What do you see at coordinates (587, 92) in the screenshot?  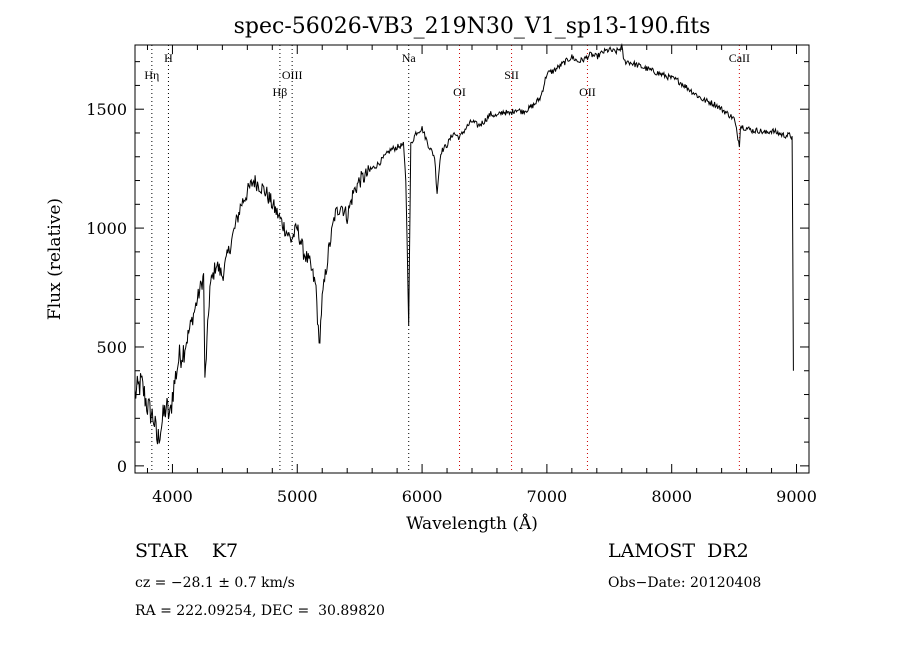 I see `line-label-7: OII` at bounding box center [587, 92].